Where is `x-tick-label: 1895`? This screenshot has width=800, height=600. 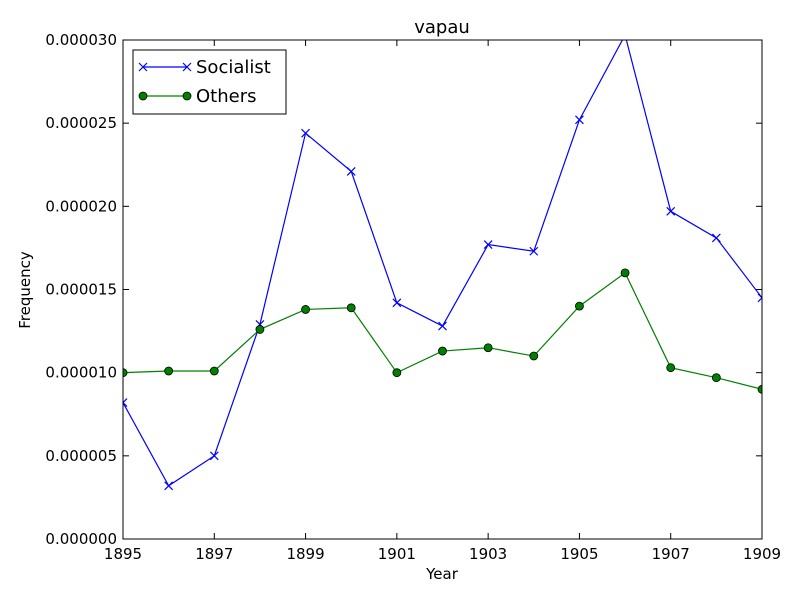 x-tick-label: 1895 is located at coordinates (123, 554).